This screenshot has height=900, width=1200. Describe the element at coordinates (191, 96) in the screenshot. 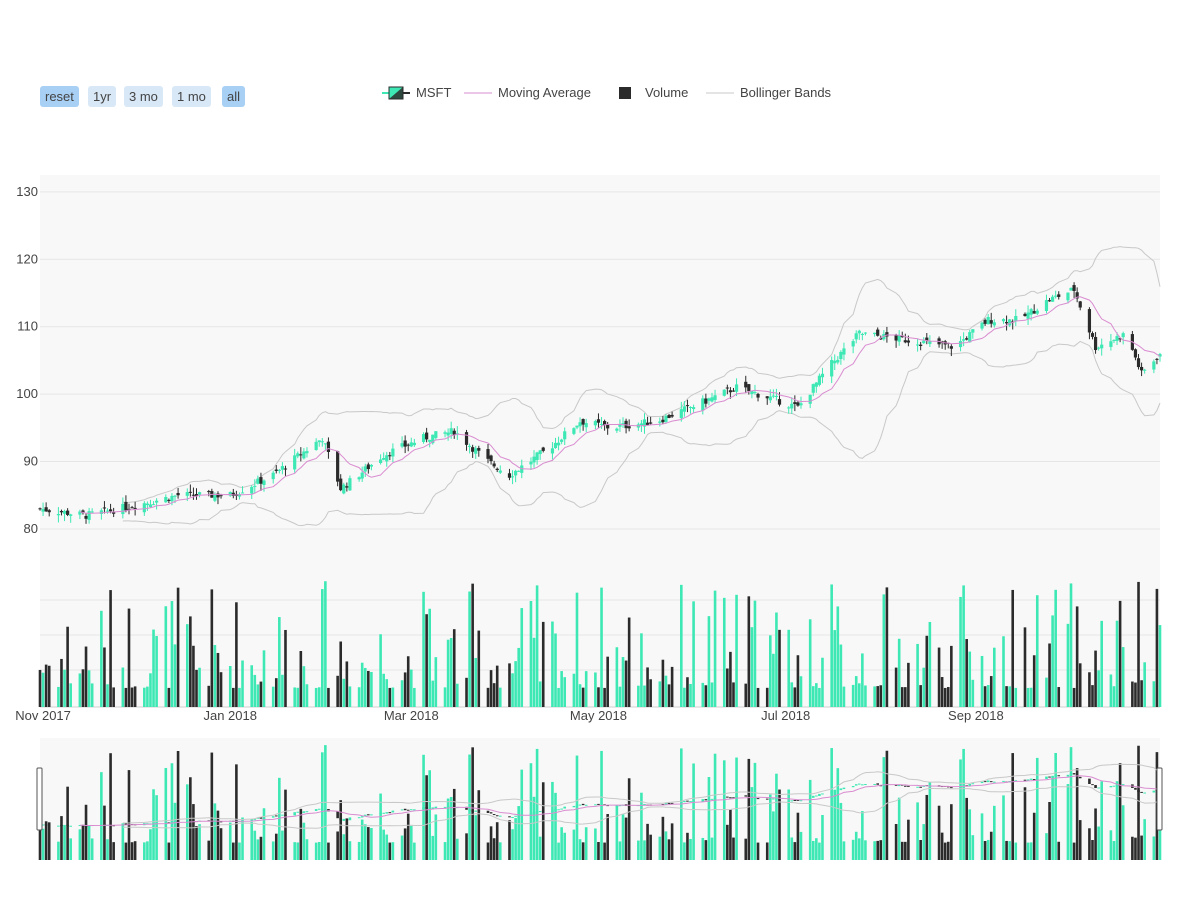

I see `range-1mo-button: 1 mo` at that location.